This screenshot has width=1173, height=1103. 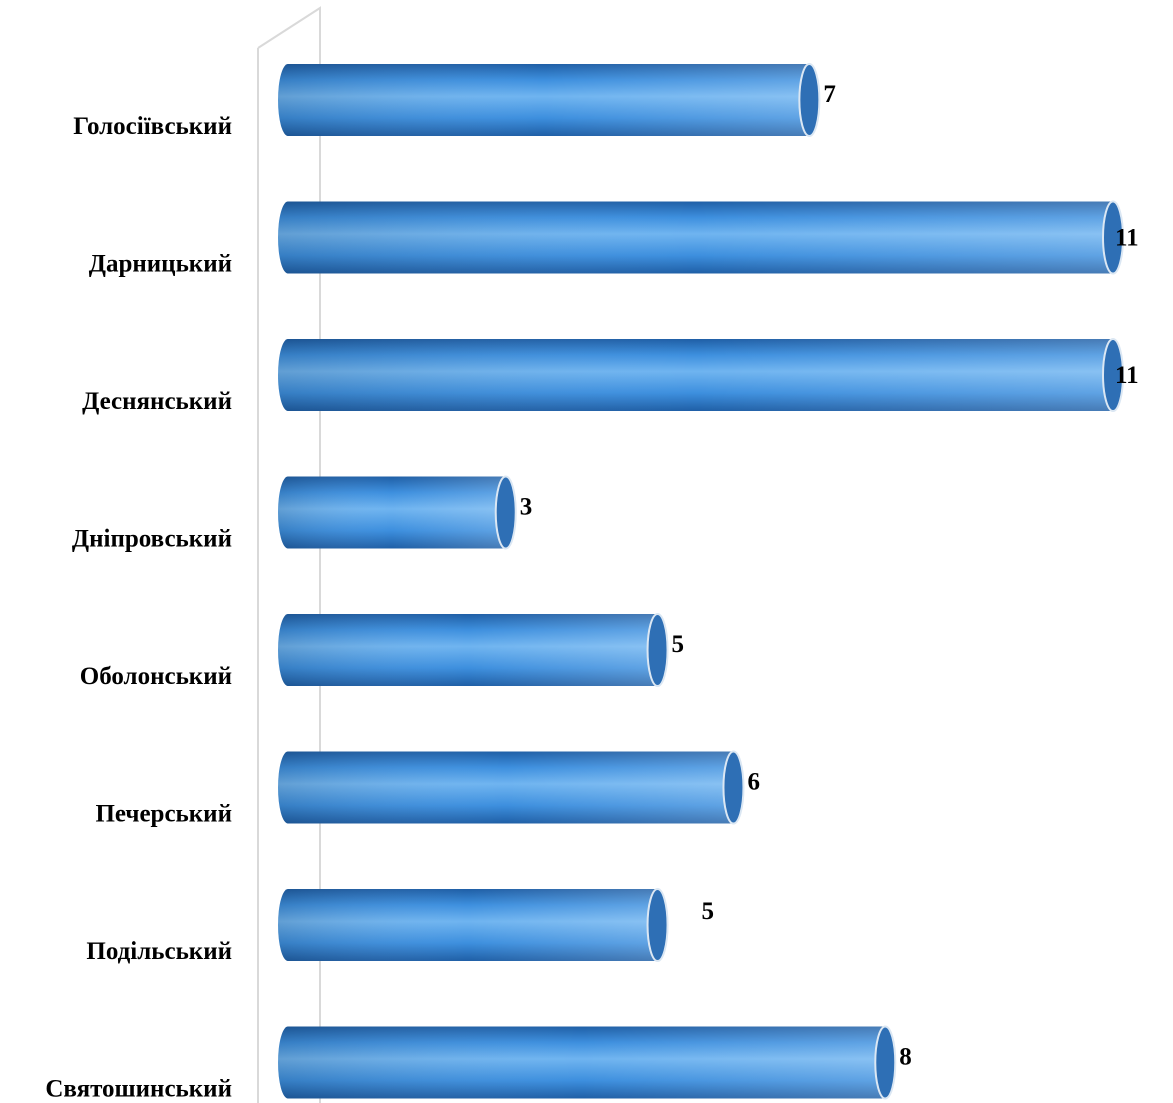 What do you see at coordinates (829, 94) in the screenshot?
I see `value-label: 7` at bounding box center [829, 94].